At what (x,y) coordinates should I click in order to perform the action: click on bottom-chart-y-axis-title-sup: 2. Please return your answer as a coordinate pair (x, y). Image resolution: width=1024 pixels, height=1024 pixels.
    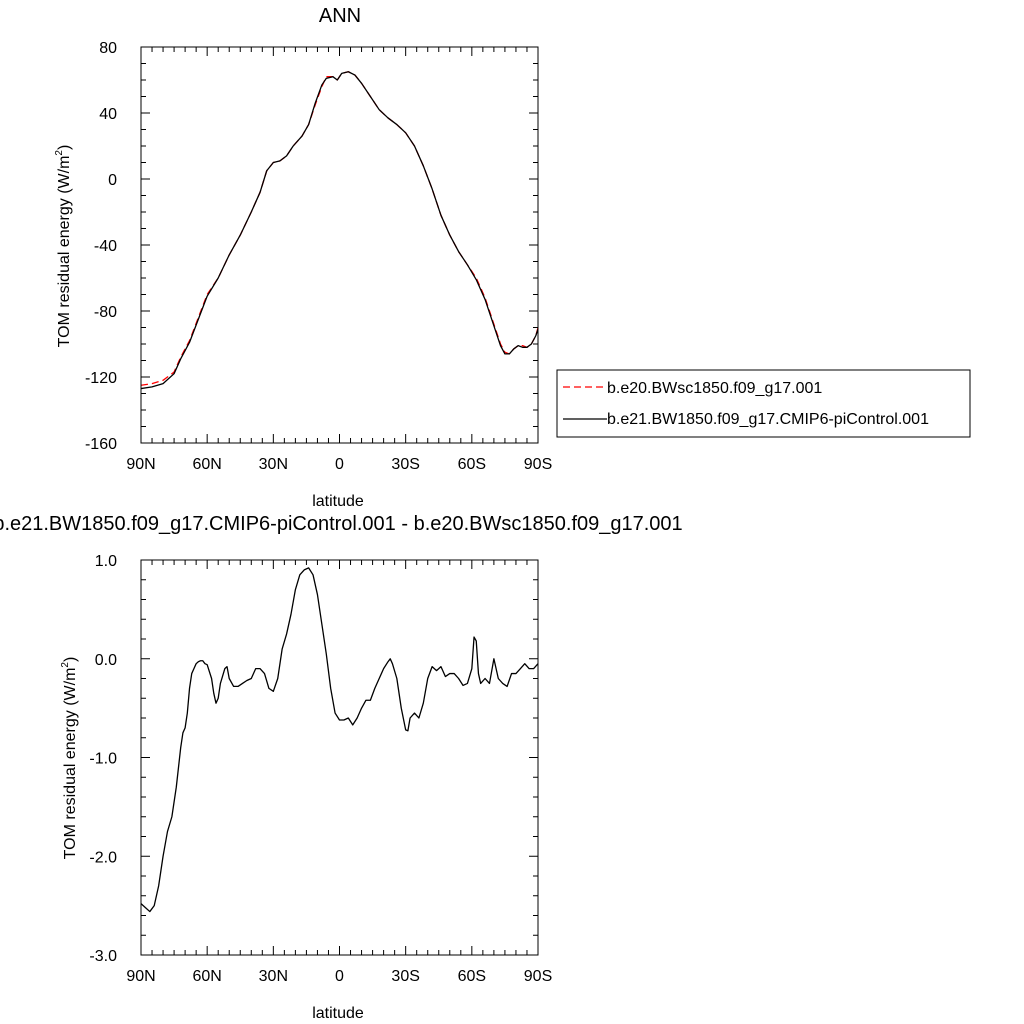
    Looking at the image, I should click on (65, 665).